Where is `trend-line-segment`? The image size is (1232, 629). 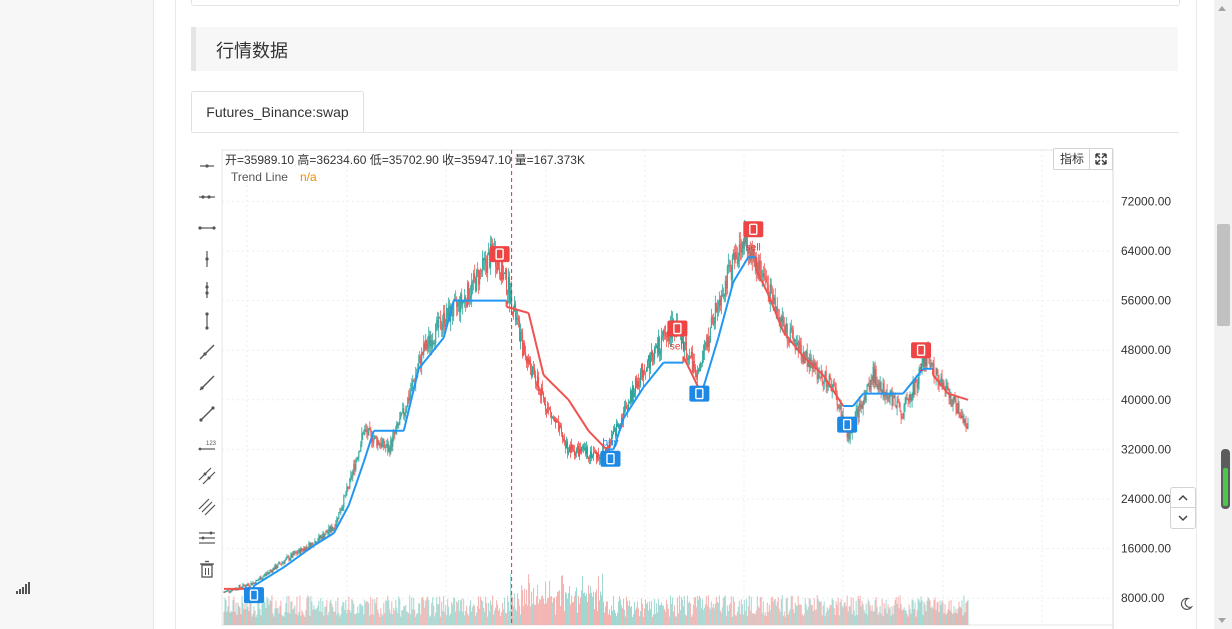
trend-line-segment is located at coordinates (726, 310).